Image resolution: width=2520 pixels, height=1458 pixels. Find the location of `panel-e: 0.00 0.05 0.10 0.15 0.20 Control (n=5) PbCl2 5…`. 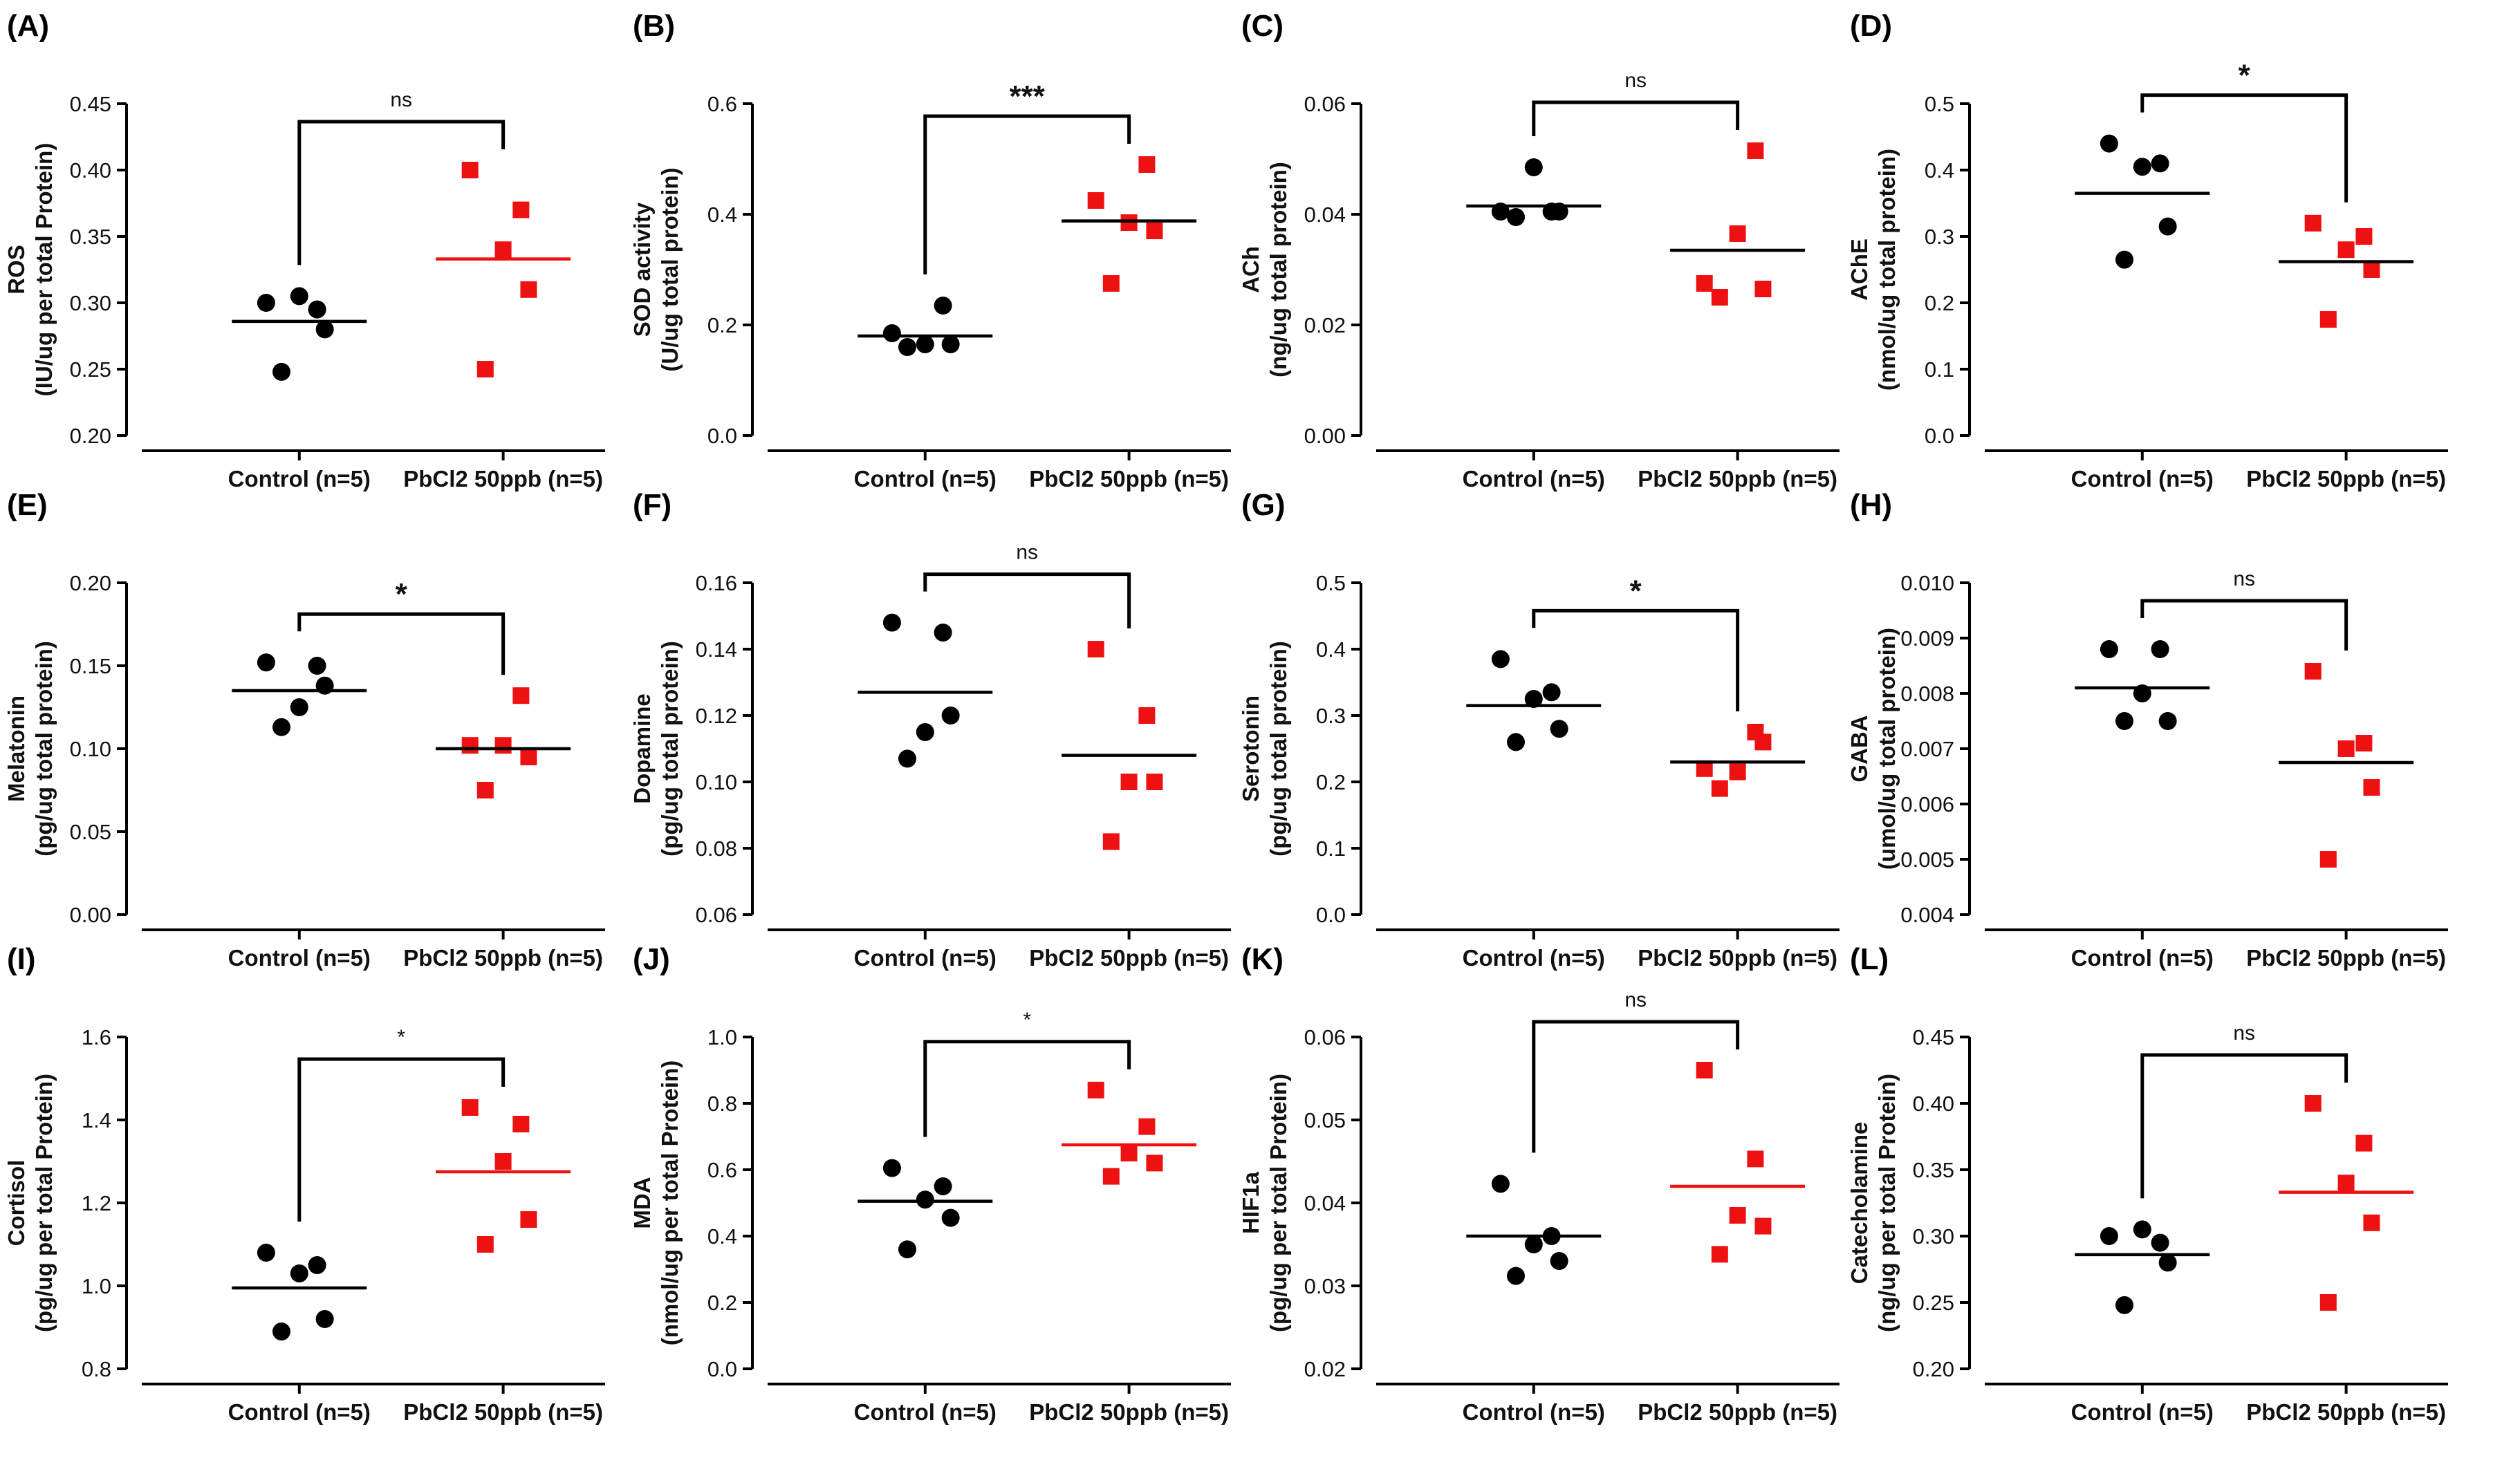

panel-e: 0.00 0.05 0.10 0.15 0.20 Control (n=5) PbCl2 5… is located at coordinates (304, 729).